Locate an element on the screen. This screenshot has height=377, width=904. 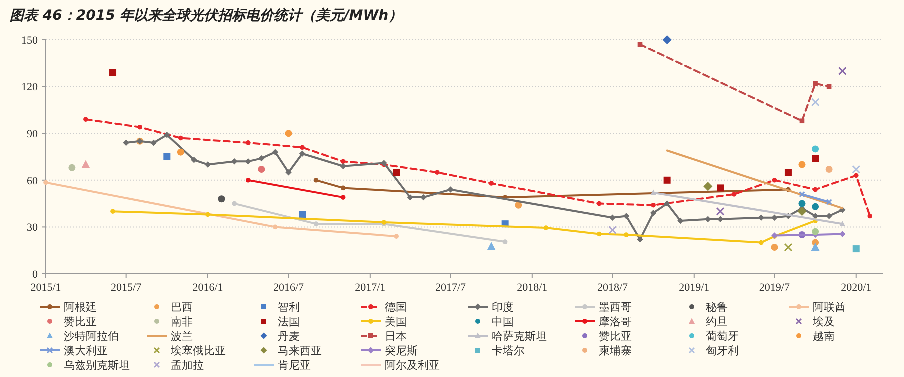
x-tick-label: 2019/1 is located at coordinates (694, 288).